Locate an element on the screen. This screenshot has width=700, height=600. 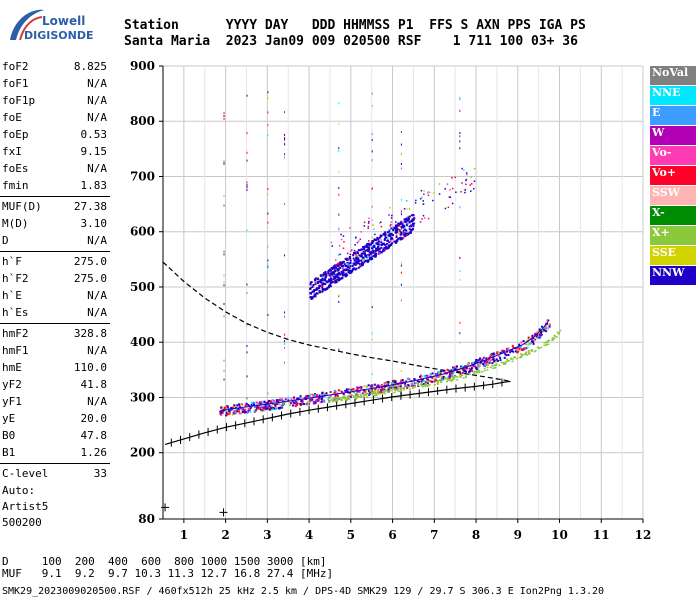
param-name: yE is located at coordinates (9, 418).